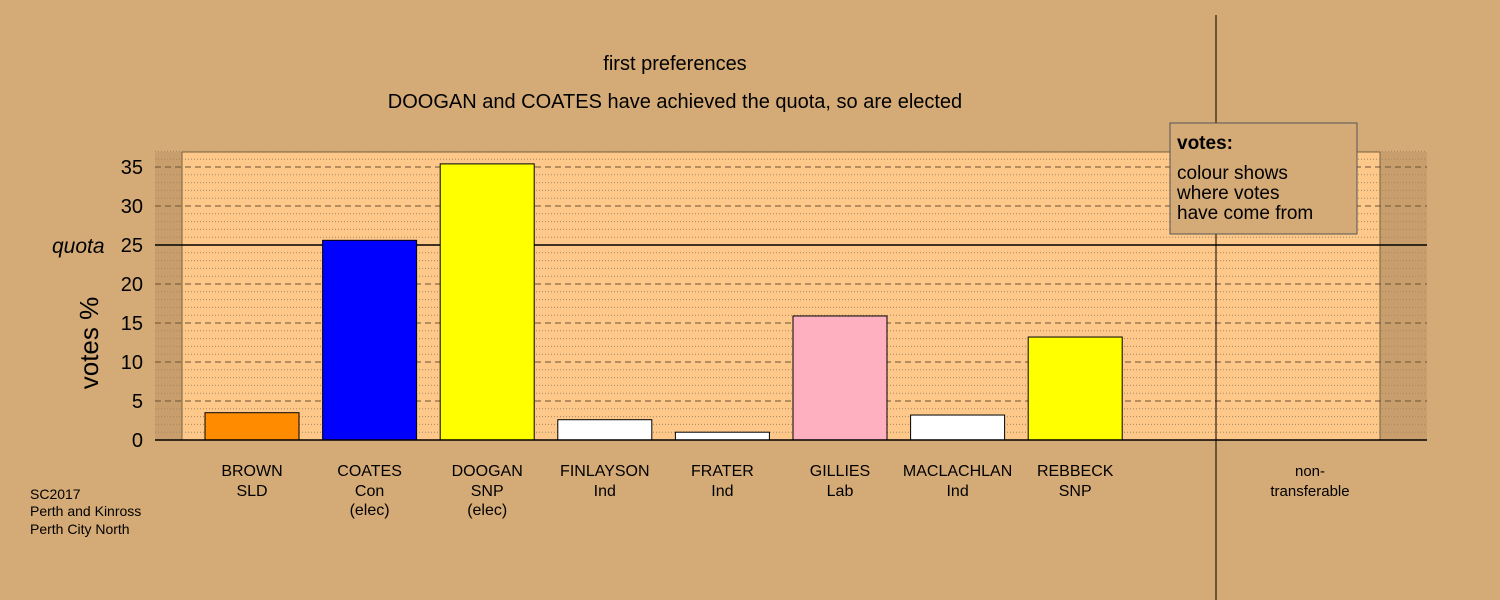 This screenshot has height=600, width=1500. Describe the element at coordinates (251, 471) in the screenshot. I see `x-label-name: BROWN` at that location.